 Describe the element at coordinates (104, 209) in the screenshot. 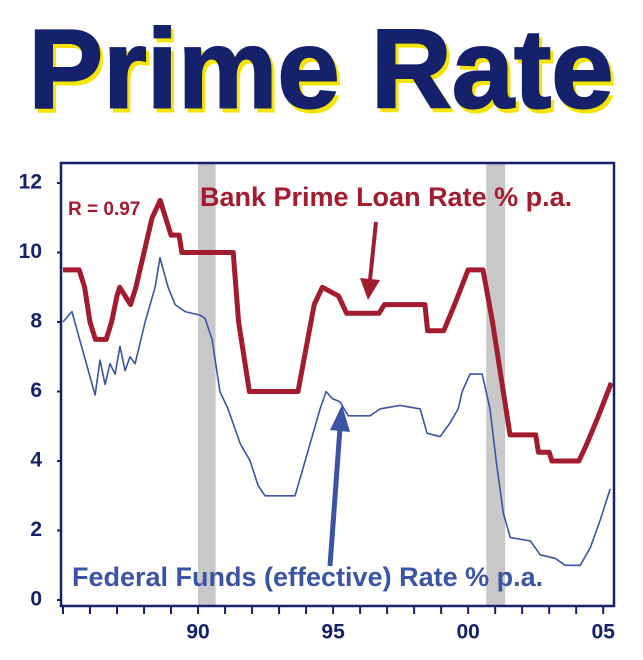

I see `r-annotation: R = 0.97` at that location.